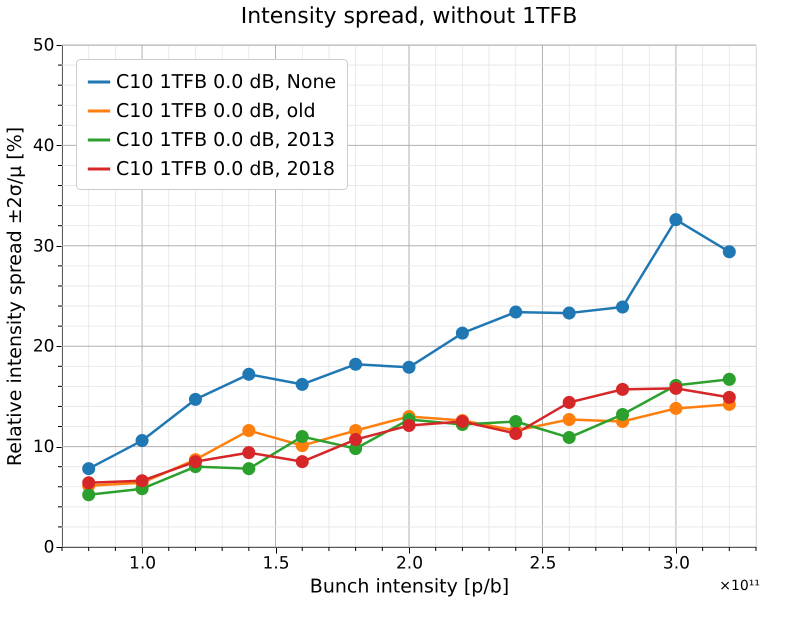 The width and height of the screenshot is (803, 627). Describe the element at coordinates (43, 346) in the screenshot. I see `y-tick-label: 20` at that location.